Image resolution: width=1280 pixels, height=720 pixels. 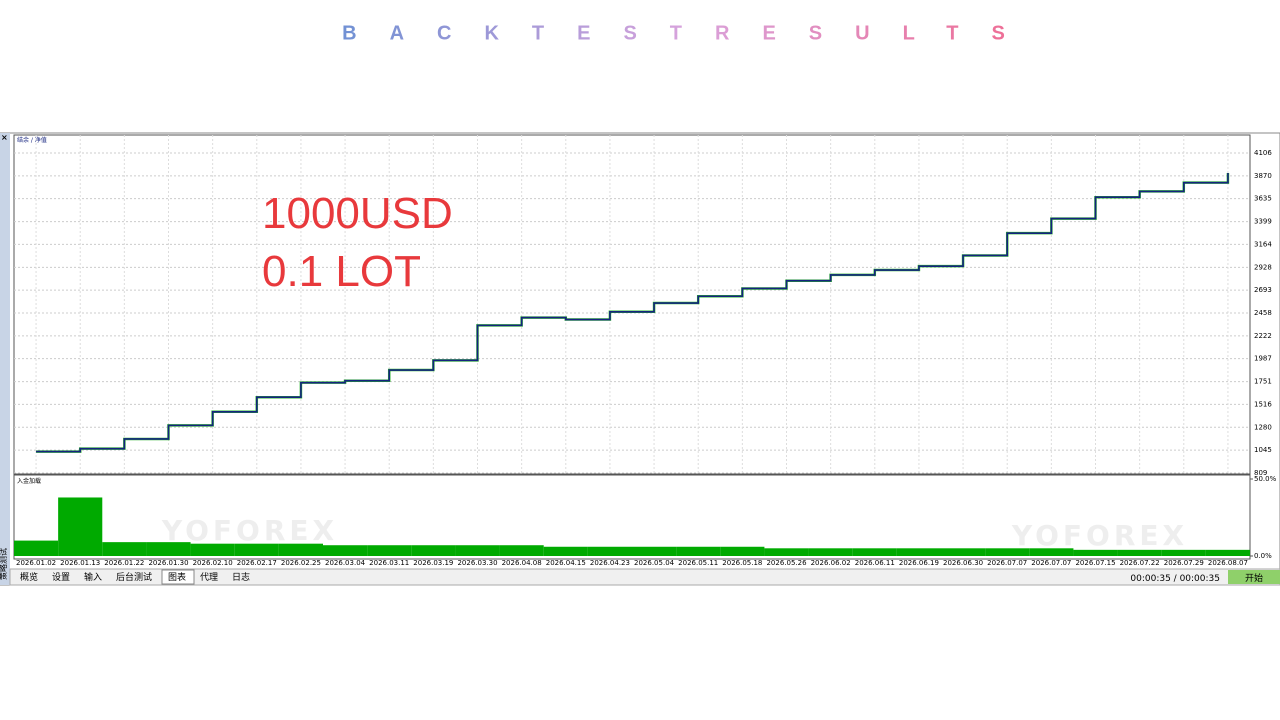 What do you see at coordinates (433, 563) in the screenshot?
I see `x-tick-label: 2026.03.19` at bounding box center [433, 563].